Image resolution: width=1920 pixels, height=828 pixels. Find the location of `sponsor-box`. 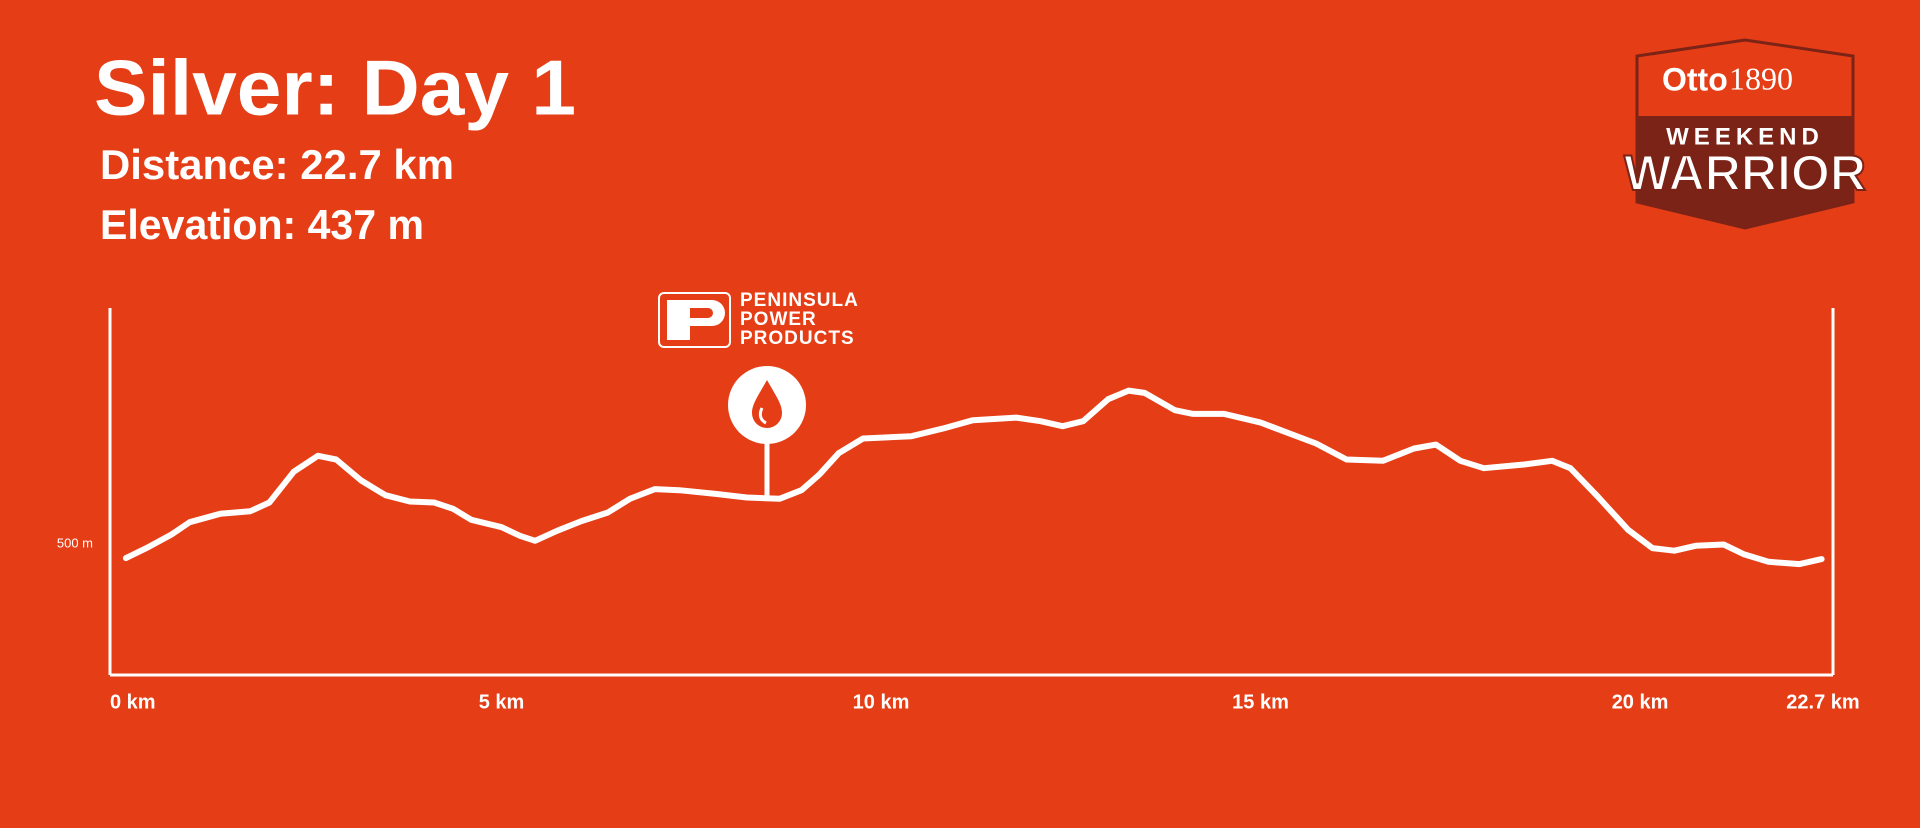

sponsor-box is located at coordinates (694, 320).